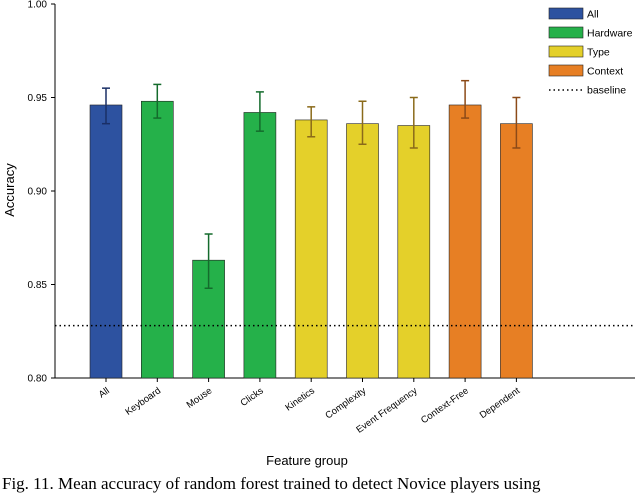 The width and height of the screenshot is (640, 494). Describe the element at coordinates (38, 379) in the screenshot. I see `y-tick-label: 0.80` at that location.